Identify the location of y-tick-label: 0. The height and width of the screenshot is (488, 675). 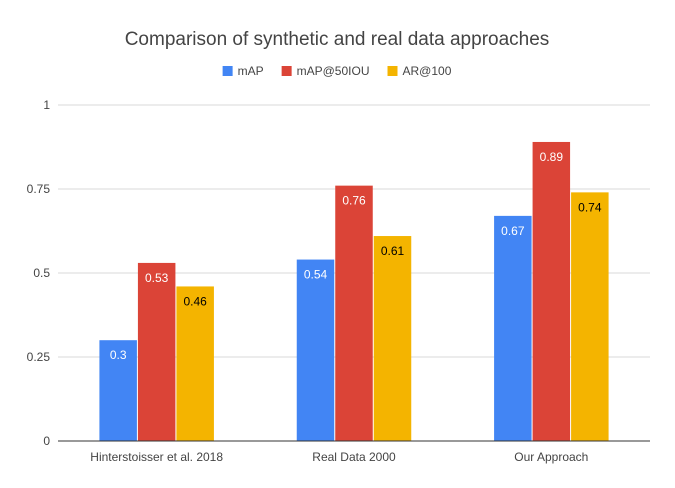
(46, 441).